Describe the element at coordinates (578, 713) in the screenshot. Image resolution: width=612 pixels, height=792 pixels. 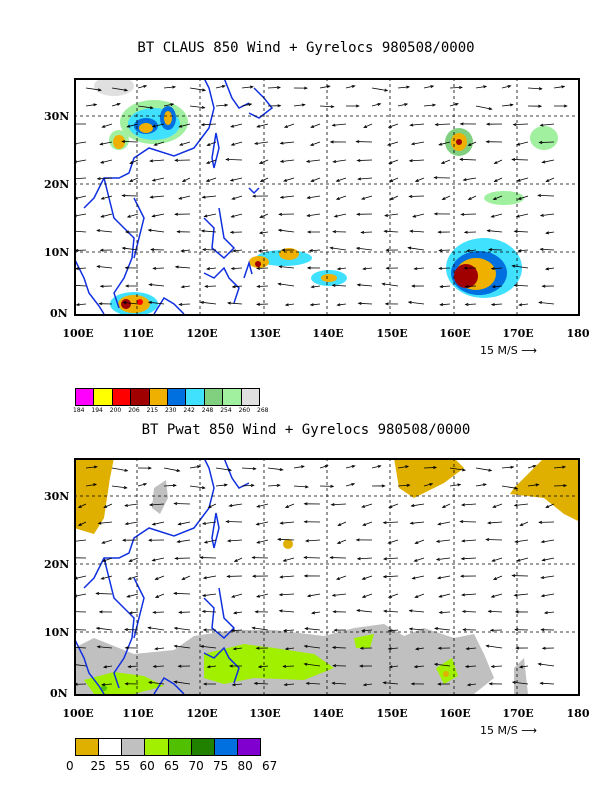
I see `bottom-lon-label: 180` at that location.